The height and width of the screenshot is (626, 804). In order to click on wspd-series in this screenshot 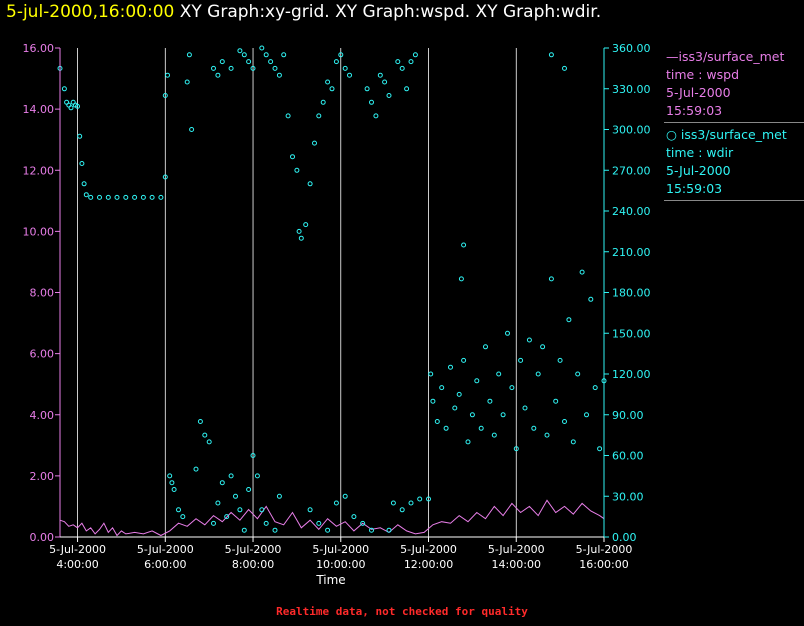, I will do `click(332, 518)`.